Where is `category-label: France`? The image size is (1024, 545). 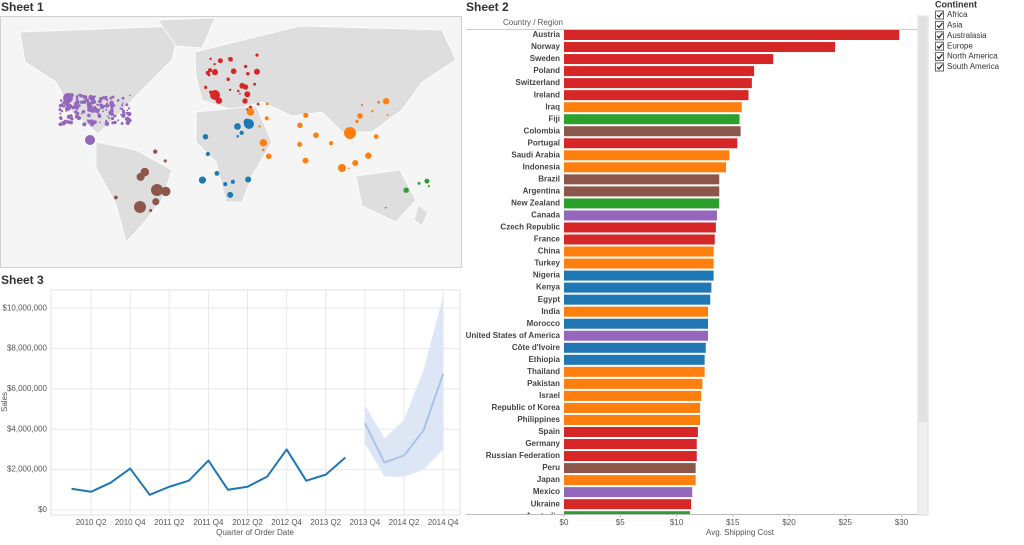
category-label: France is located at coordinates (547, 239).